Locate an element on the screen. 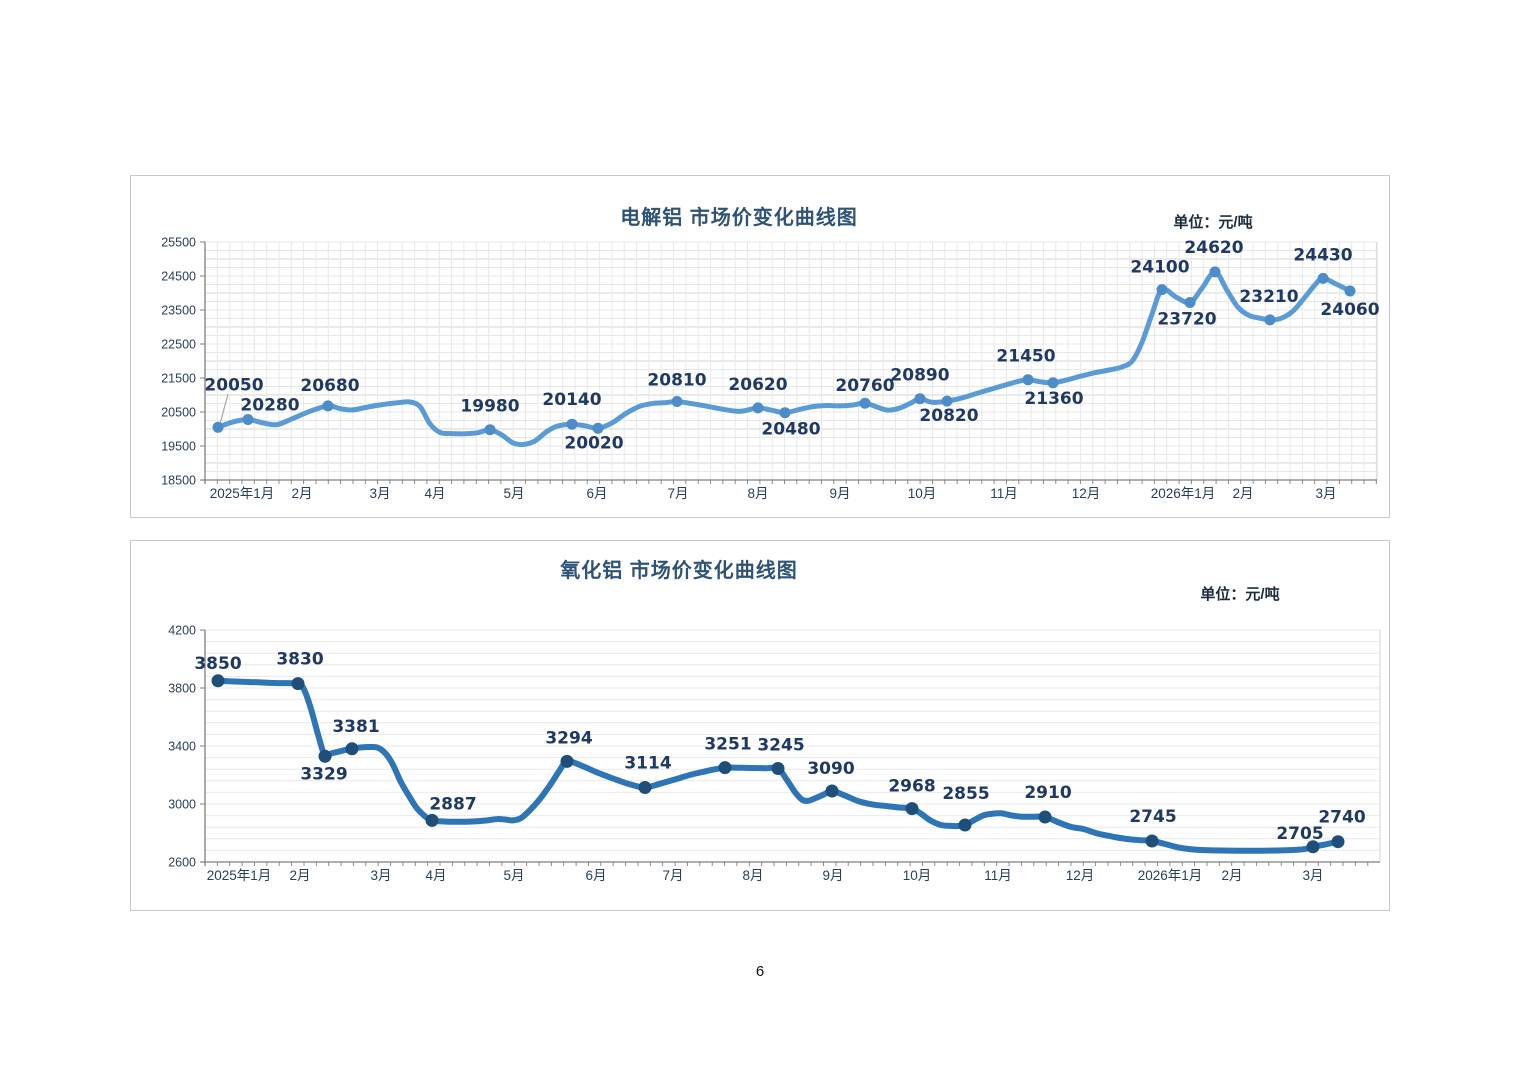 This screenshot has height=1074, width=1520. page-number: 6 is located at coordinates (760, 971).